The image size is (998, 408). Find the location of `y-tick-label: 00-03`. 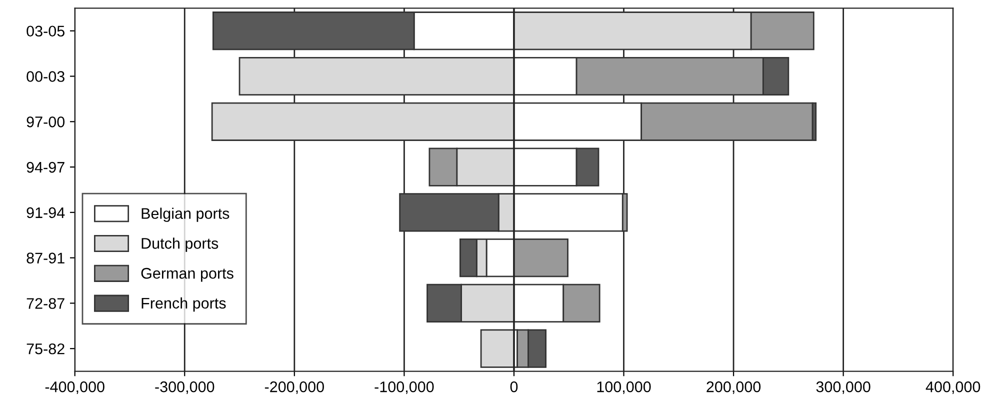

y-tick-label: 00-03 is located at coordinates (45, 76).